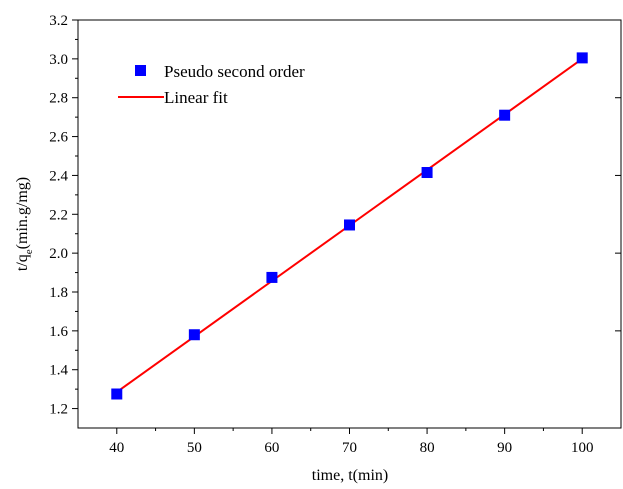  What do you see at coordinates (58, 138) in the screenshot?
I see `y-tick-label: 2.6` at bounding box center [58, 138].